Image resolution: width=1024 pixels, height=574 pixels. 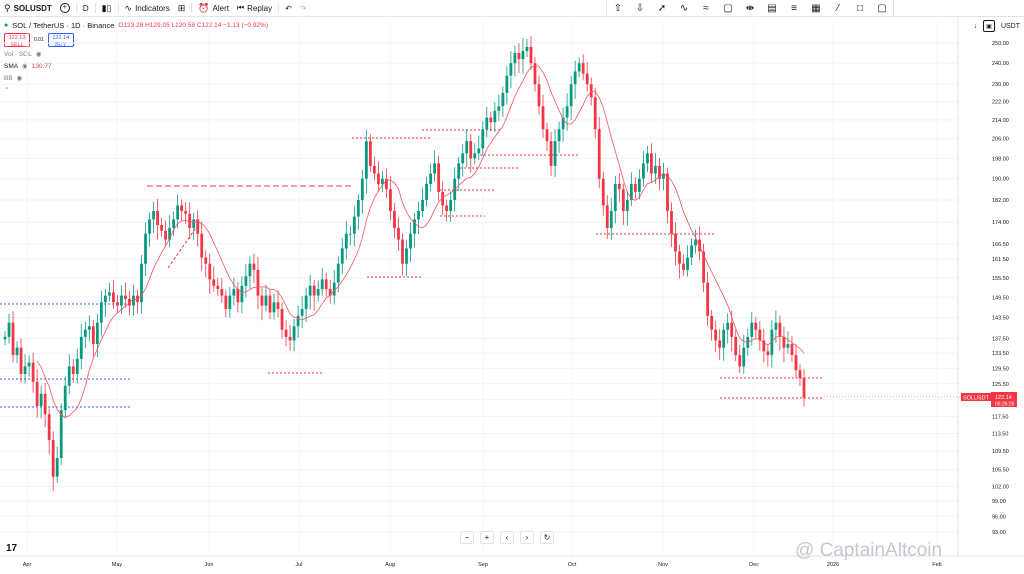 I want to click on arrow-down-mark-icon: ⇩, so click(x=640, y=8).